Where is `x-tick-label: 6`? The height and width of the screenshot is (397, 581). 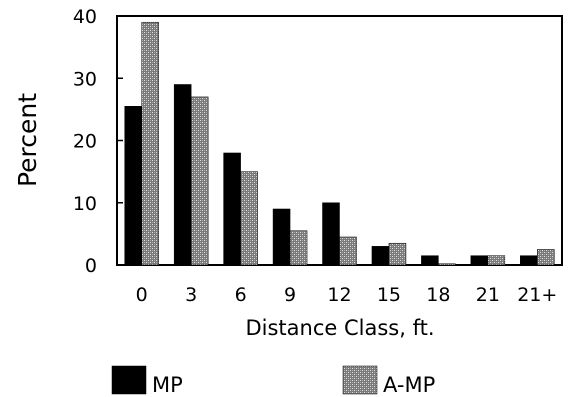 x-tick-label: 6 is located at coordinates (241, 295).